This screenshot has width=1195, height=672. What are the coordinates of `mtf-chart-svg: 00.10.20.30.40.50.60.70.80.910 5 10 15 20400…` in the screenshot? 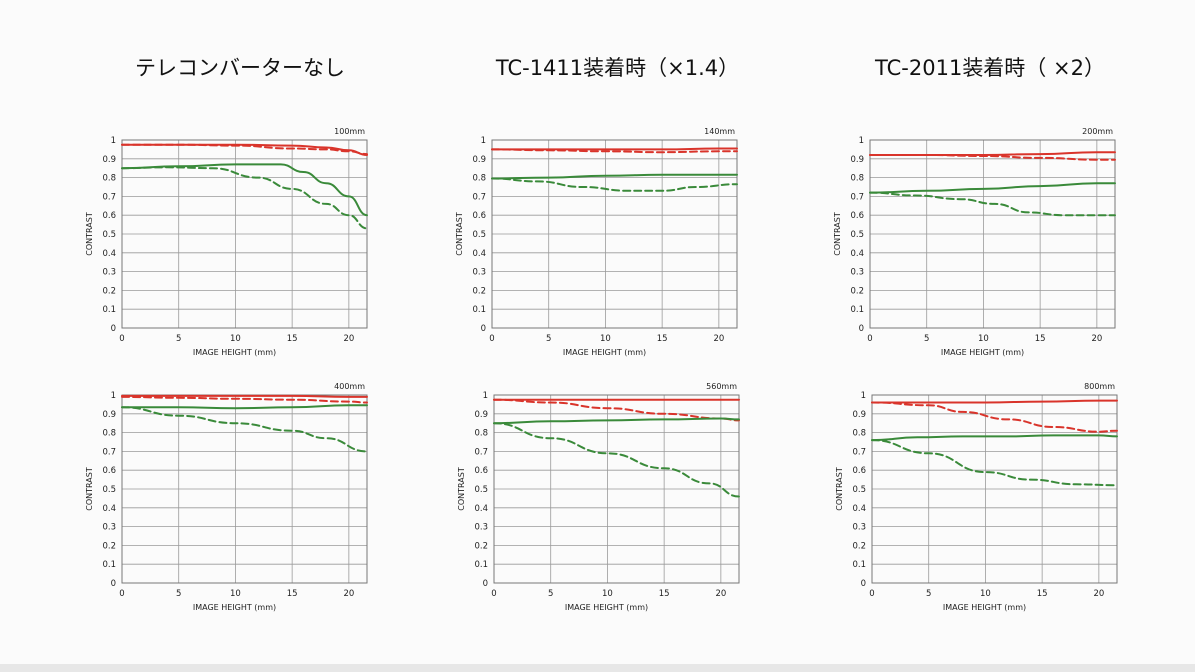 It's located at (226, 497).